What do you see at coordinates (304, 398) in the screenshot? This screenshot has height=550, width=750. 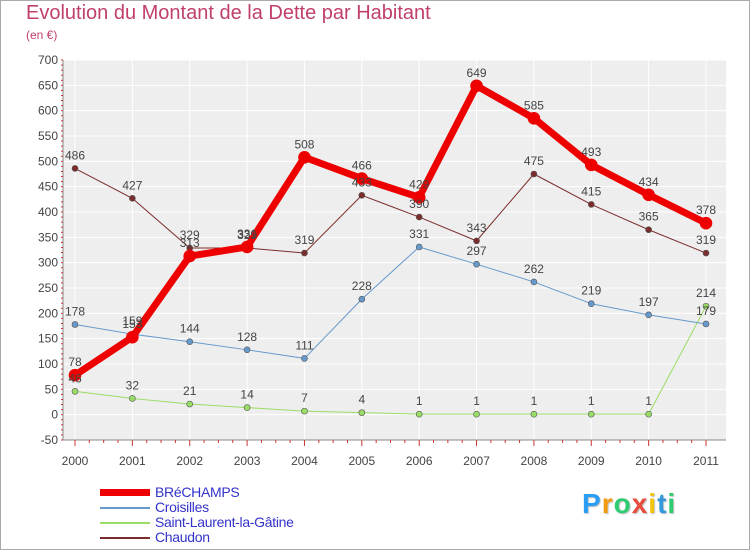 I see `data-label-saint-laurent-la-g-tine: 7` at bounding box center [304, 398].